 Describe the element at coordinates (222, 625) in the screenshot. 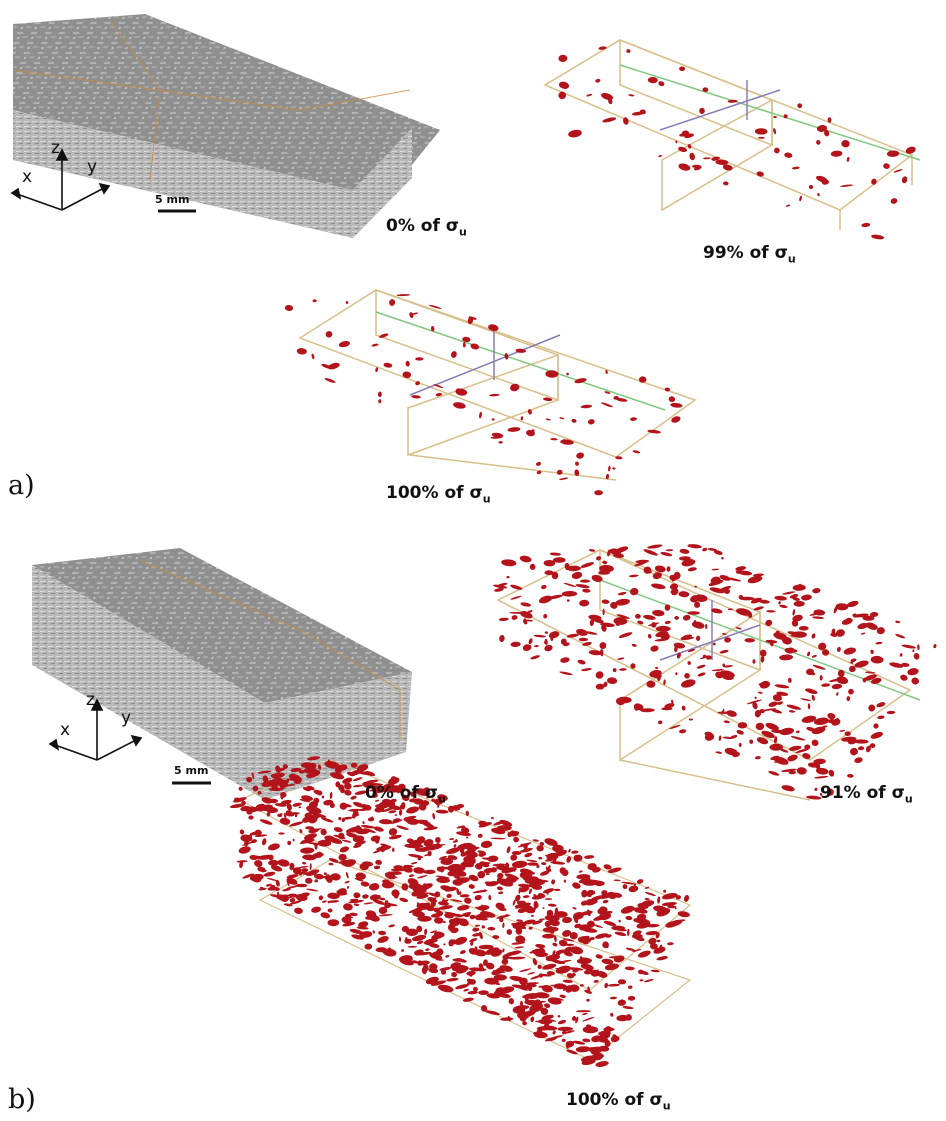

I see `specimen-b-top` at that location.